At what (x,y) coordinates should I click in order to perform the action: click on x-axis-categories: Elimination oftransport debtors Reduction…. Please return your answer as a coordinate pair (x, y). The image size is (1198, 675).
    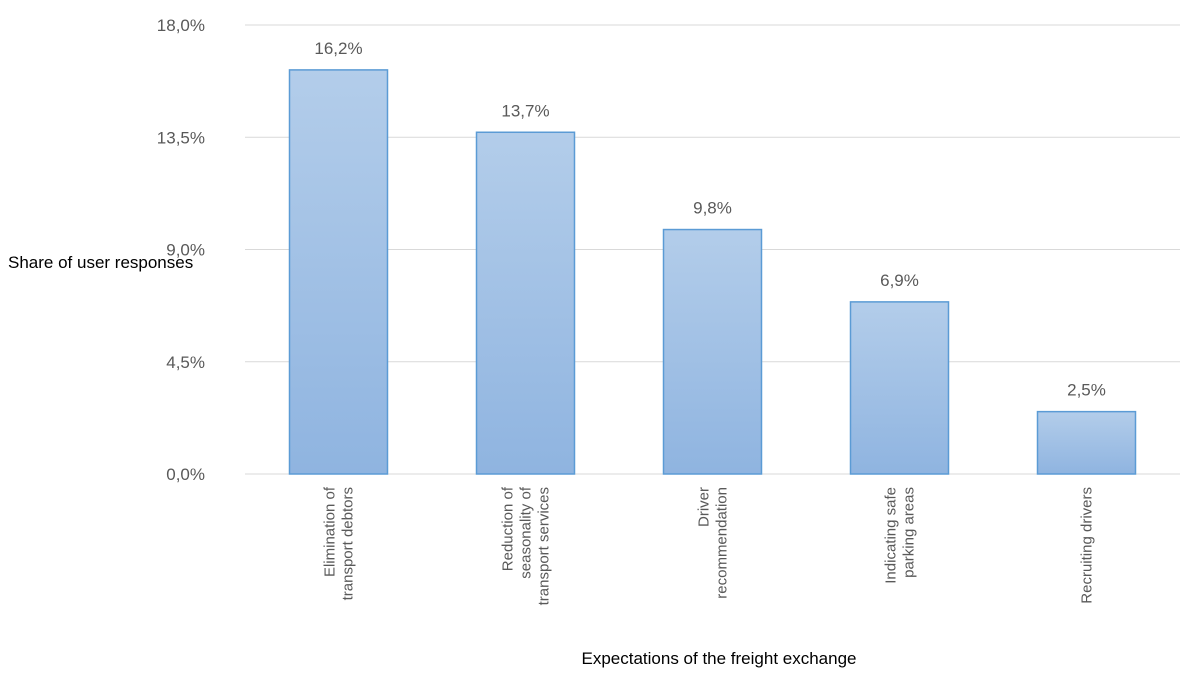
    Looking at the image, I should click on (709, 545).